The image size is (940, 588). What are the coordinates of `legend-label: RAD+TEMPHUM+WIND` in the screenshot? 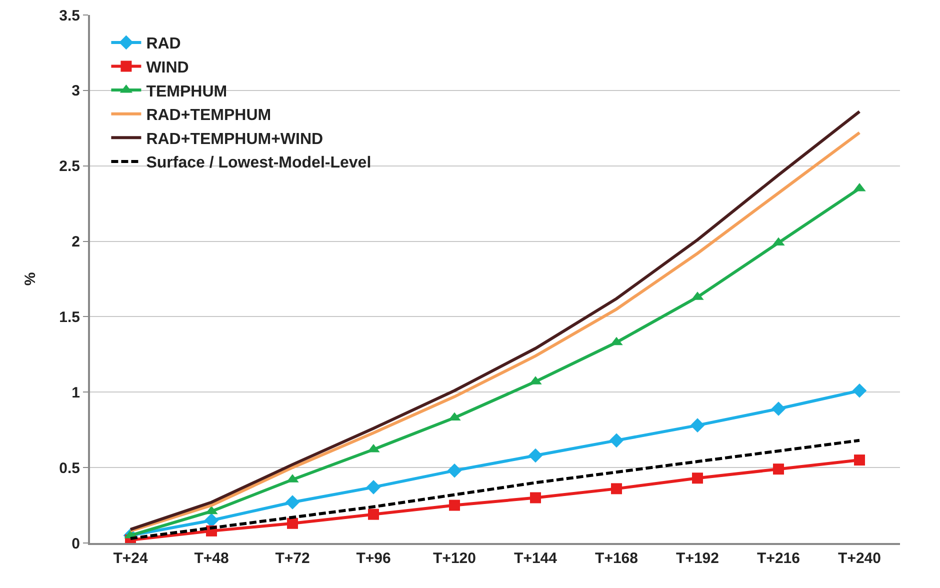 It's located at (235, 139).